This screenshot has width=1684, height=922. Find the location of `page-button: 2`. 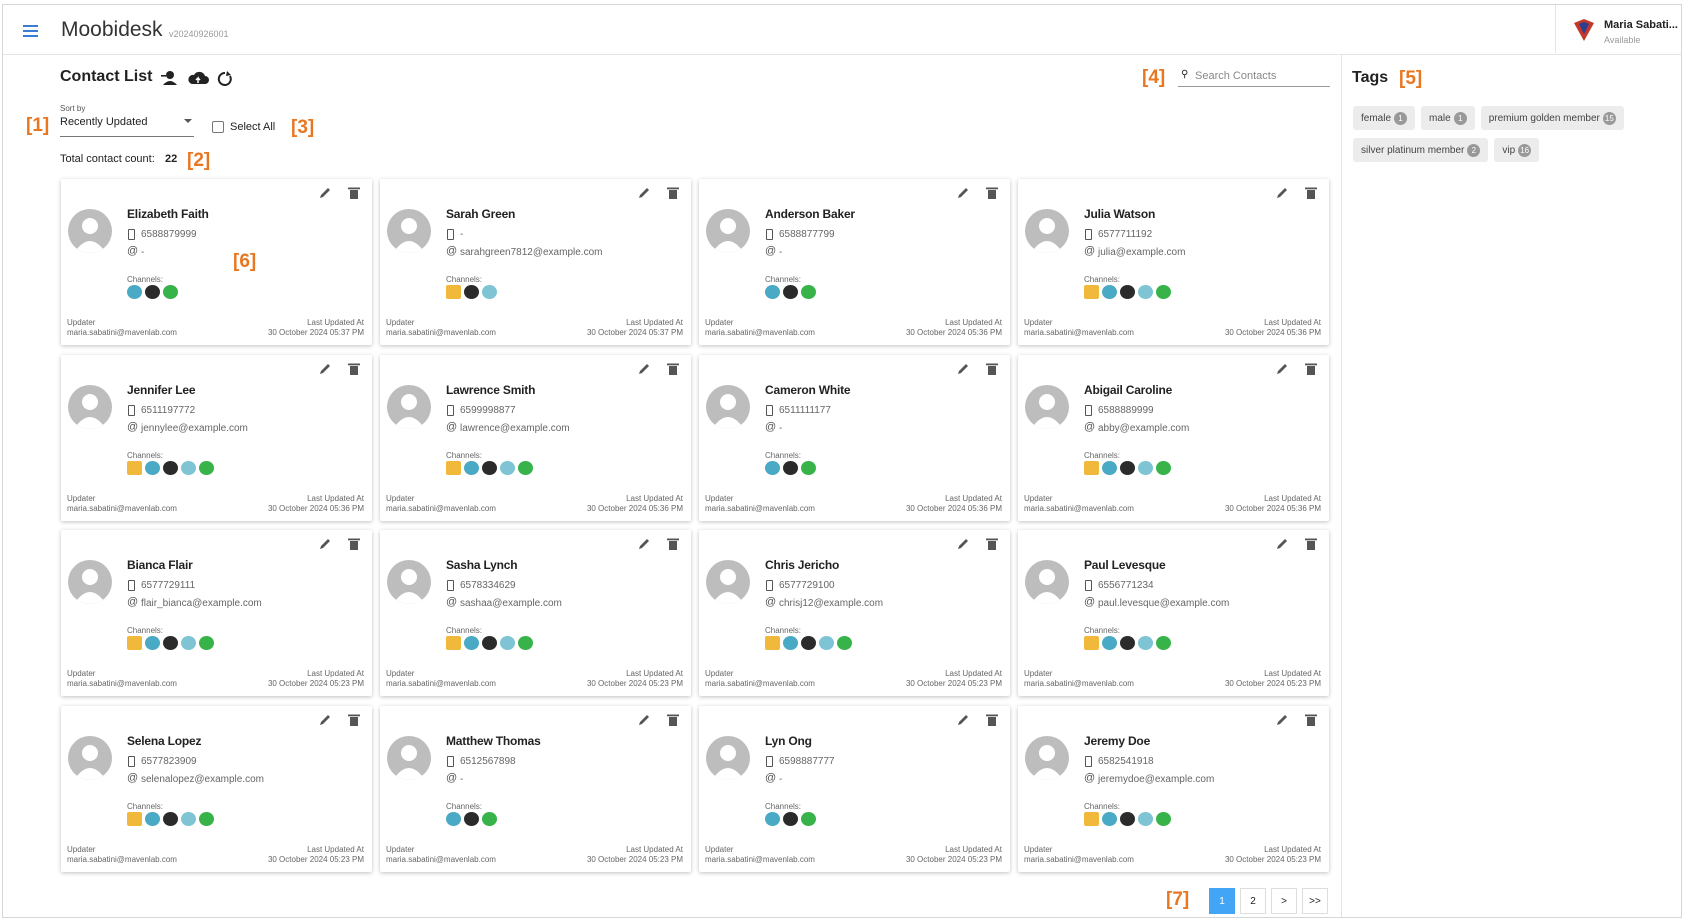

page-button: 2 is located at coordinates (1253, 901).